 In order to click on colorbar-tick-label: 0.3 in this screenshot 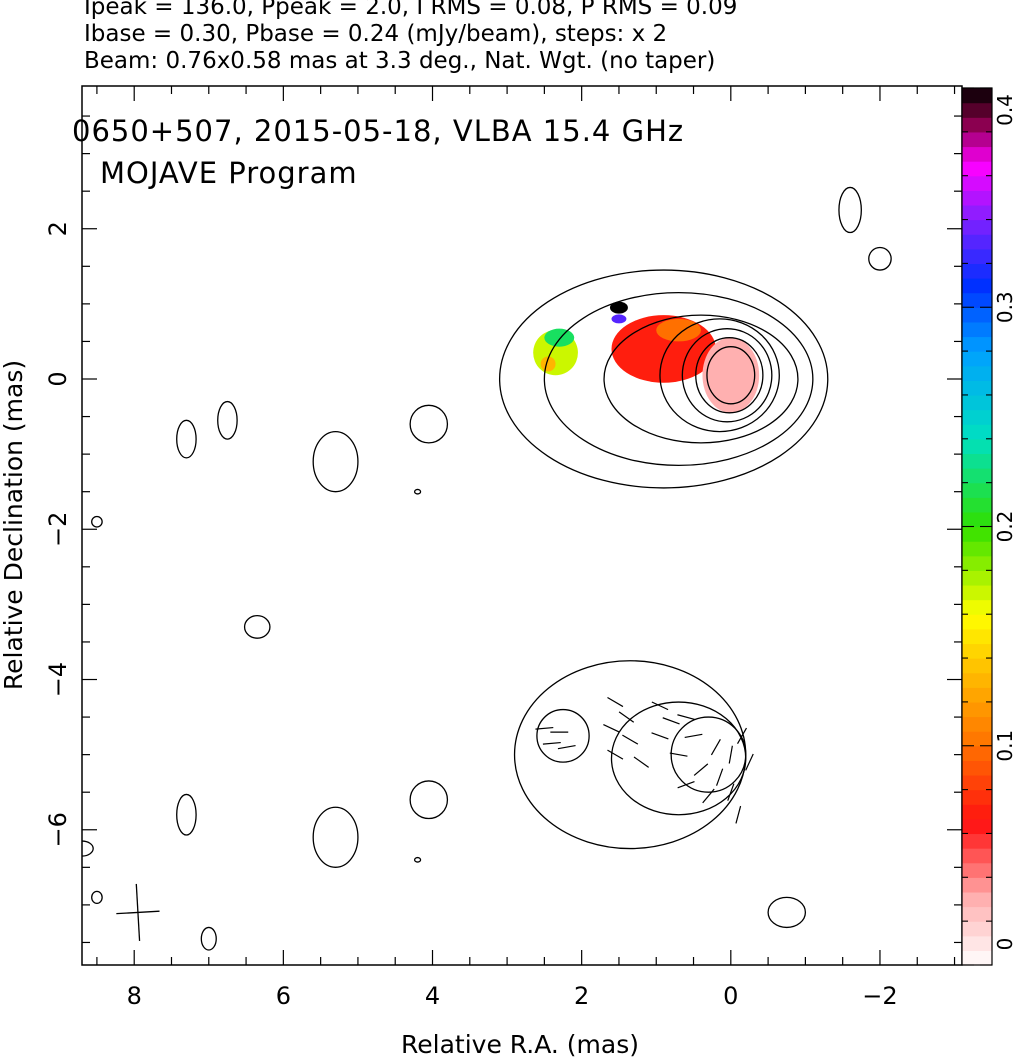, I will do `click(1005, 307)`.